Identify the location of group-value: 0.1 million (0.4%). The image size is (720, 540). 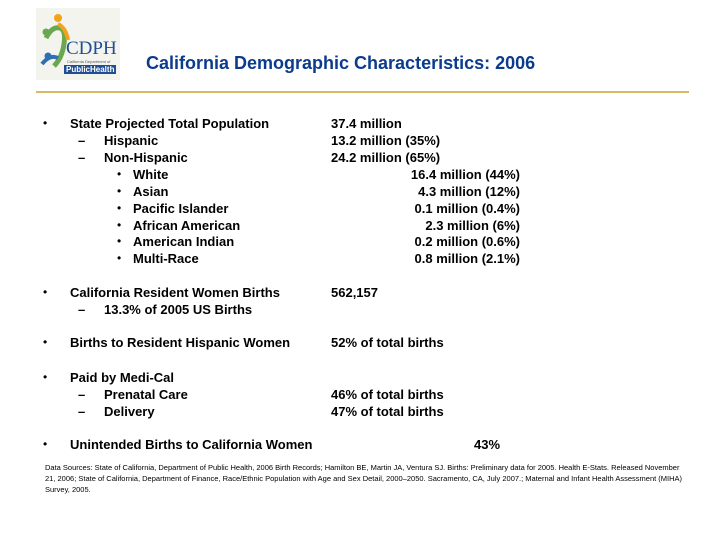
(467, 208).